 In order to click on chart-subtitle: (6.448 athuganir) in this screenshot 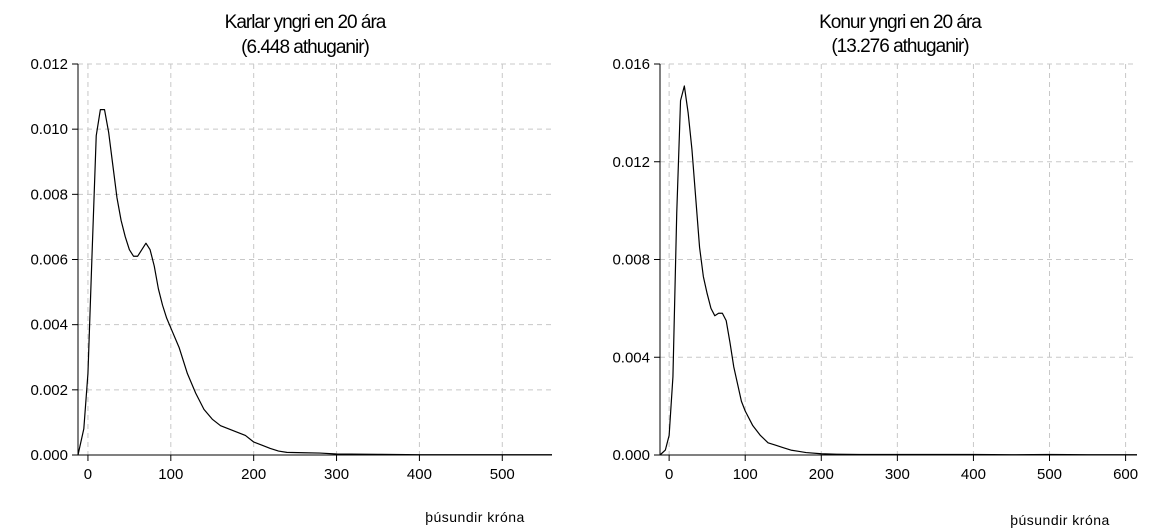, I will do `click(305, 47)`.